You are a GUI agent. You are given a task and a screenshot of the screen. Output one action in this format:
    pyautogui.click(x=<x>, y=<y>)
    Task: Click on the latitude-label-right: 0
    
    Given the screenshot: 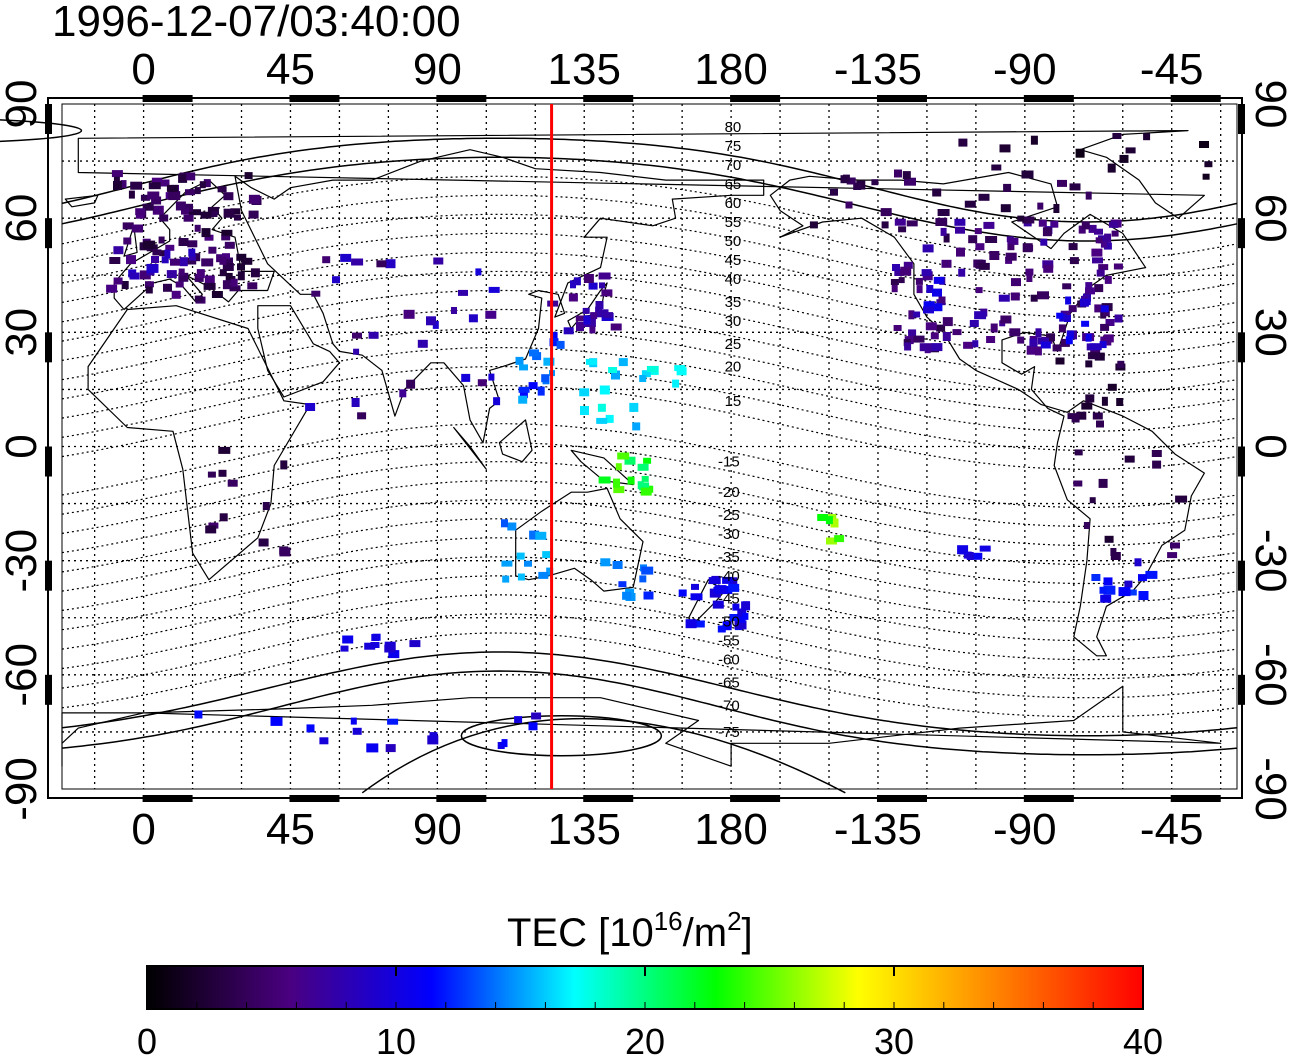 What is the action you would take?
    pyautogui.click(x=1269, y=446)
    